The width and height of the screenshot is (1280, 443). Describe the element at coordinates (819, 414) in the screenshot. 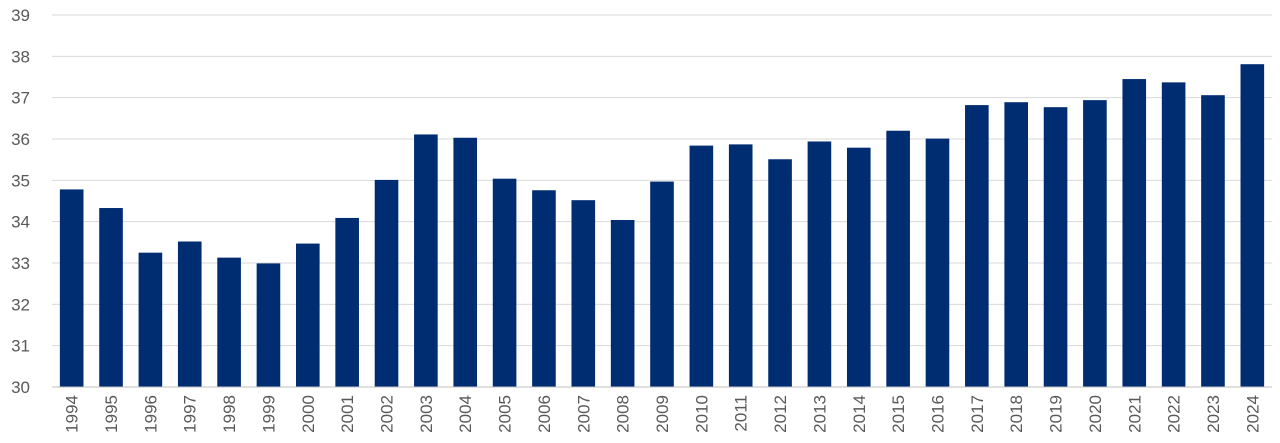

I see `x-tick-label: 2013` at that location.